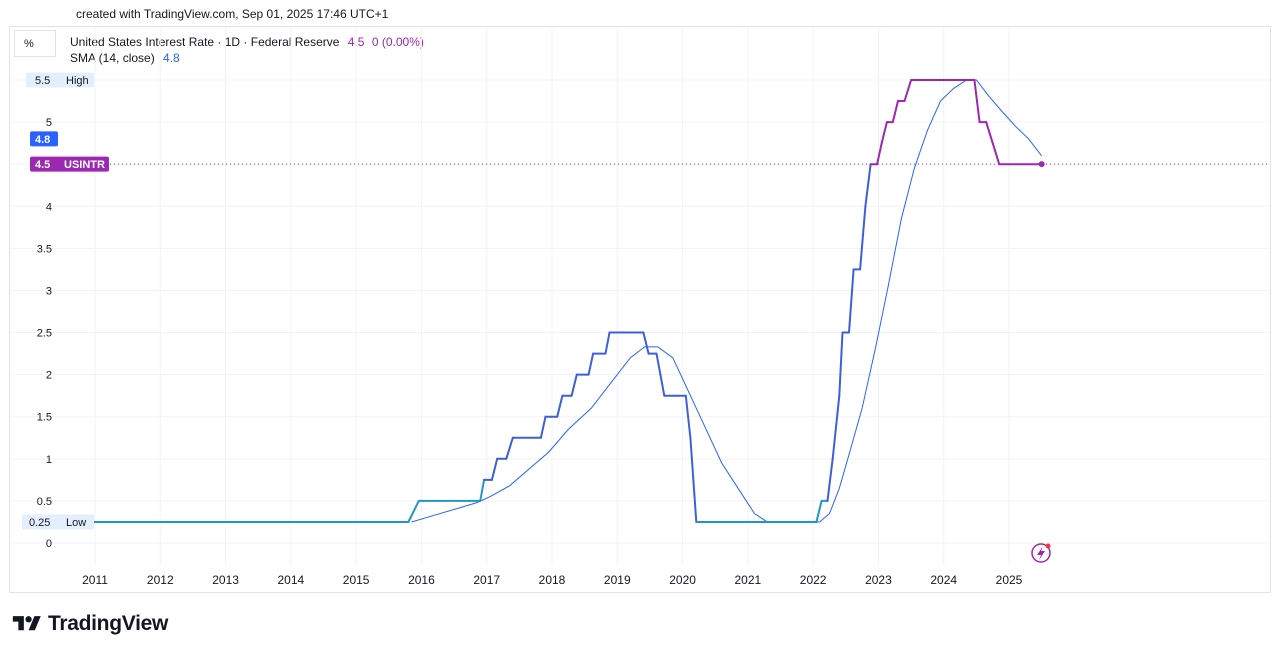 The height and width of the screenshot is (654, 1281). I want to click on tradingview-logo: TradingView, so click(90, 624).